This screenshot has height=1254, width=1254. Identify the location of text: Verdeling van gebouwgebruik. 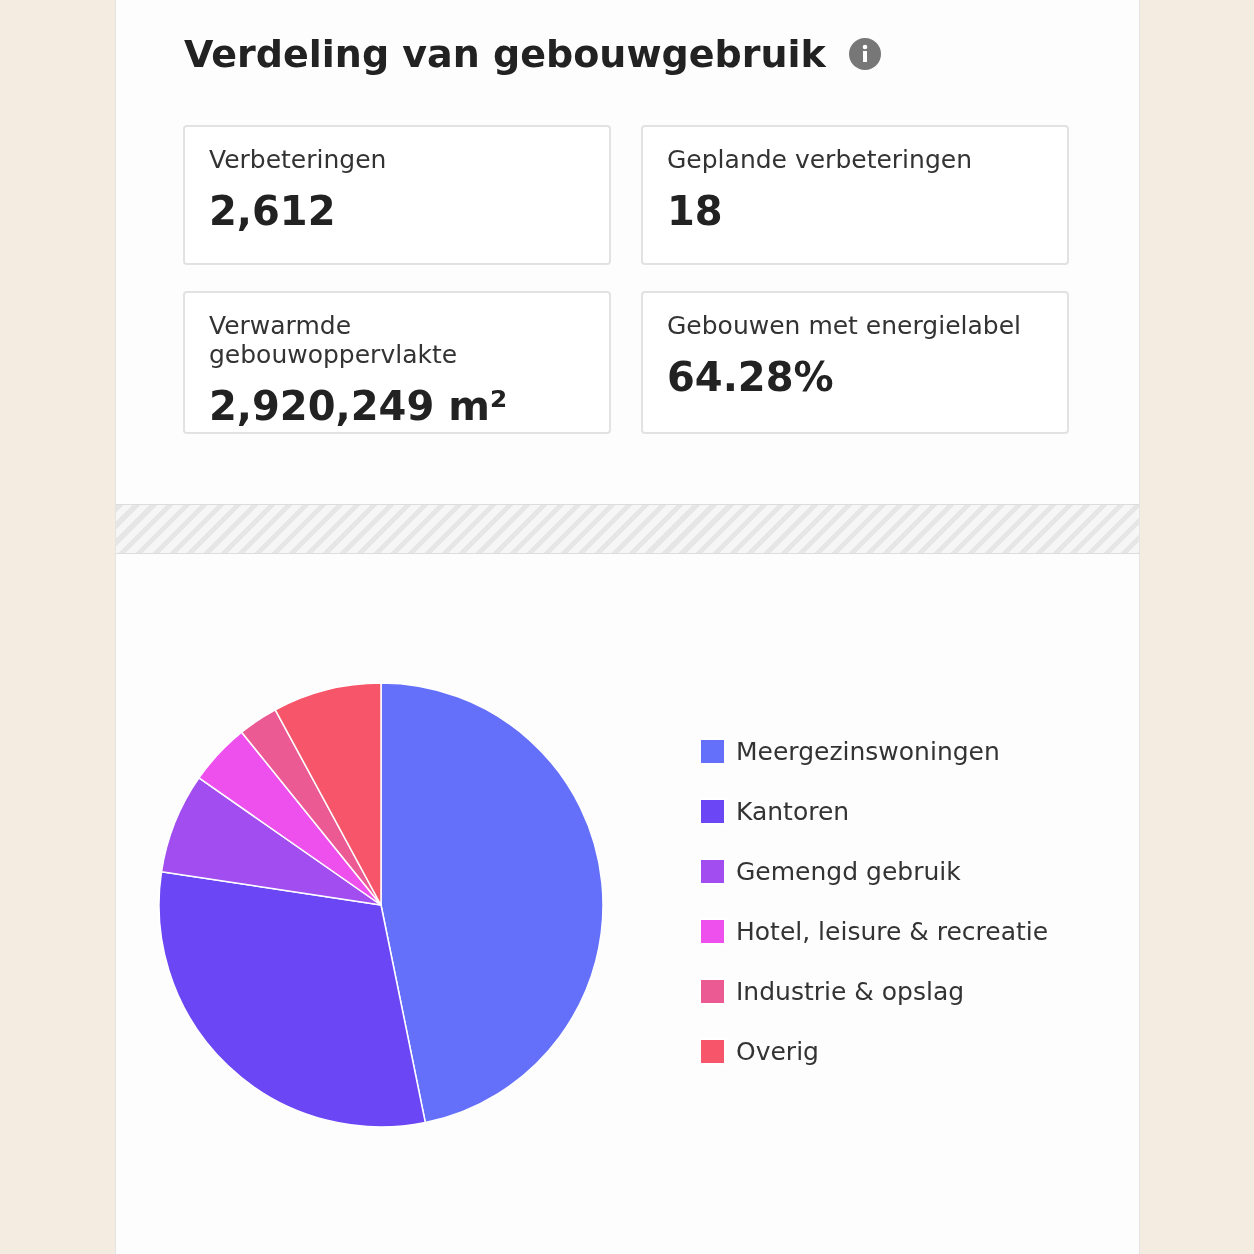
(505, 54).